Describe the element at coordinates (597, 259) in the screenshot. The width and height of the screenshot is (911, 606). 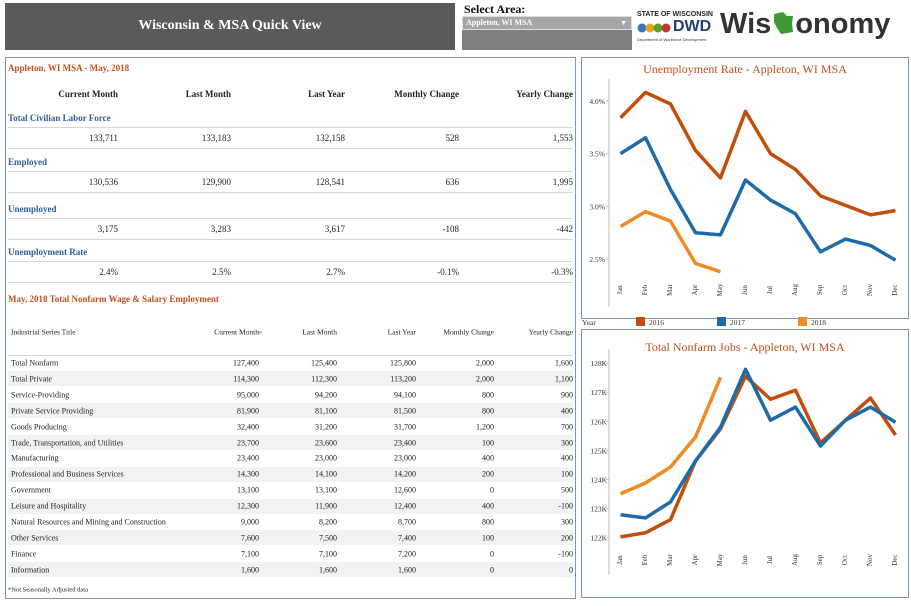
I see `y-tick-label: 2.5%` at that location.